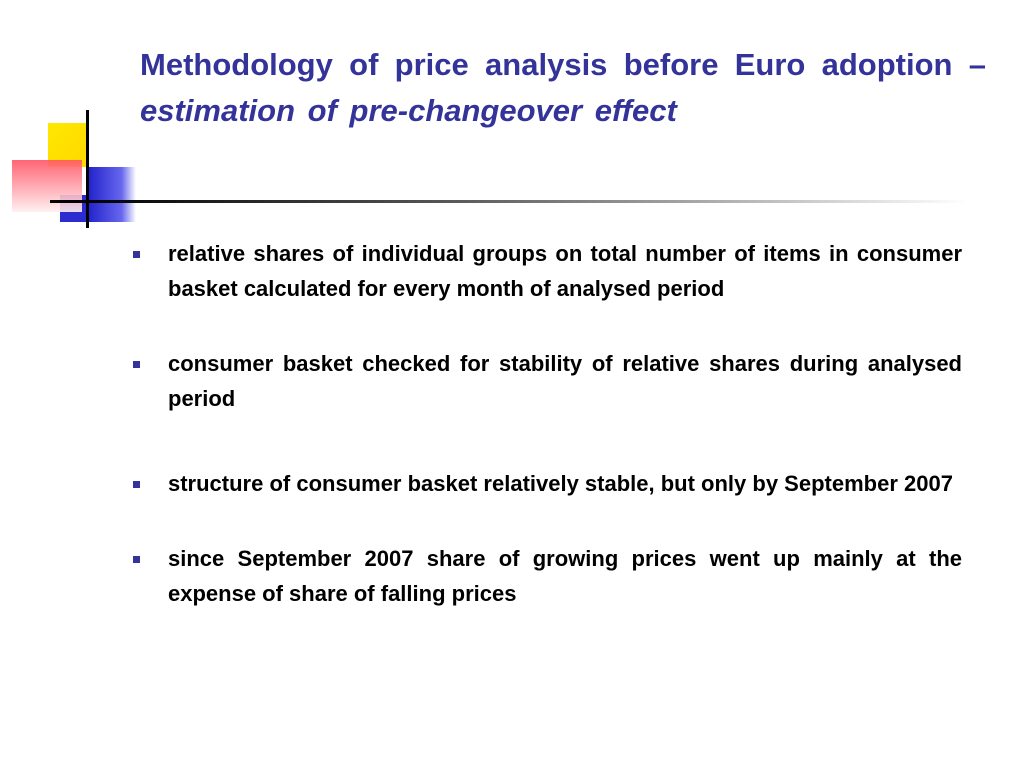 The height and width of the screenshot is (768, 1024). What do you see at coordinates (68, 145) in the screenshot?
I see `yellow-square` at bounding box center [68, 145].